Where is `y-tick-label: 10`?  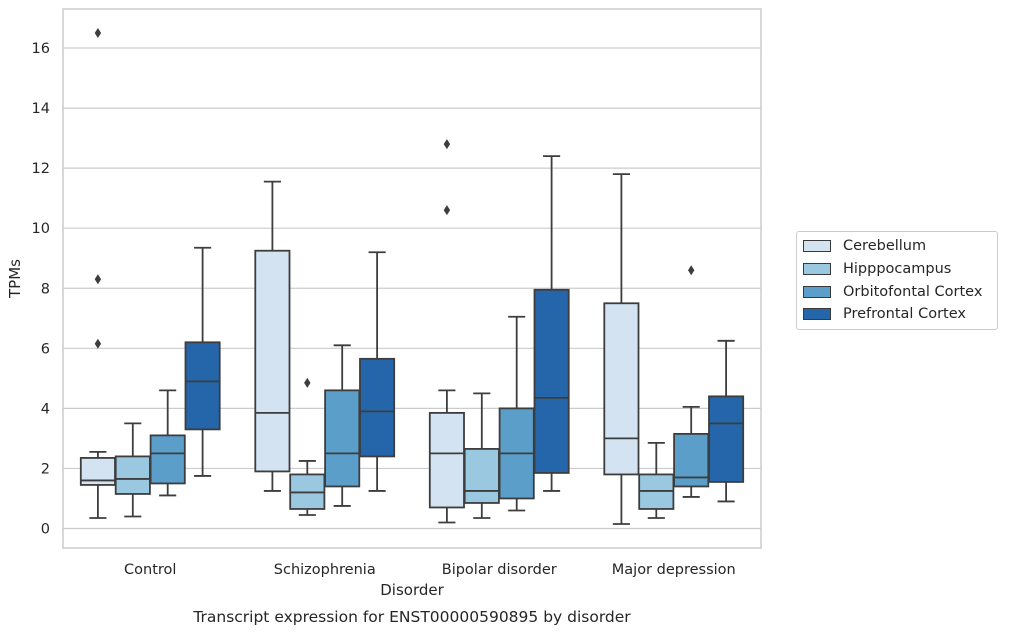
y-tick-label: 10 is located at coordinates (41, 229).